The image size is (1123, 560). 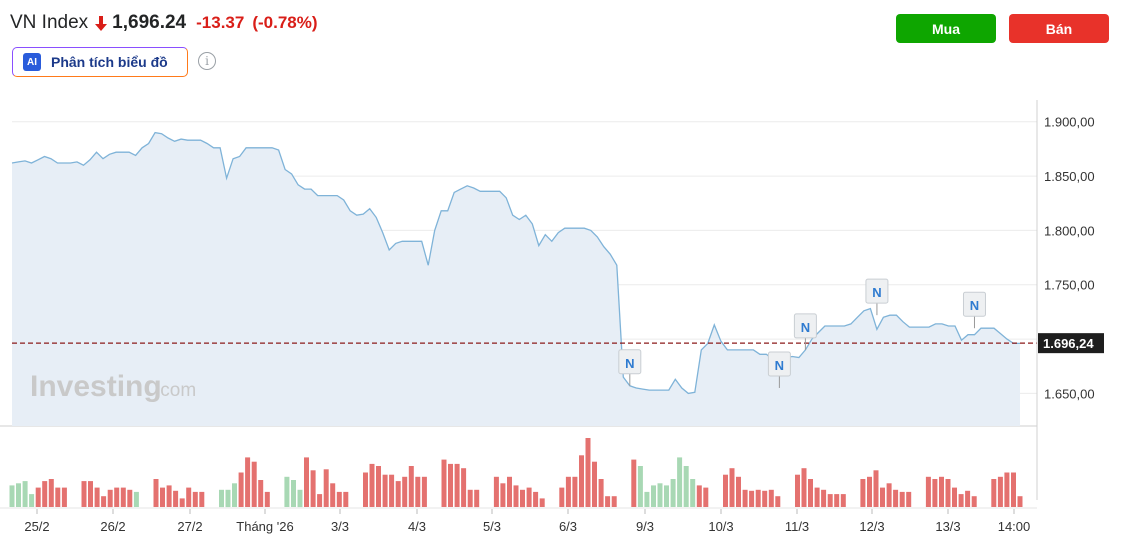 What do you see at coordinates (947, 526) in the screenshot?
I see `x-tick-label: 13/3` at bounding box center [947, 526].